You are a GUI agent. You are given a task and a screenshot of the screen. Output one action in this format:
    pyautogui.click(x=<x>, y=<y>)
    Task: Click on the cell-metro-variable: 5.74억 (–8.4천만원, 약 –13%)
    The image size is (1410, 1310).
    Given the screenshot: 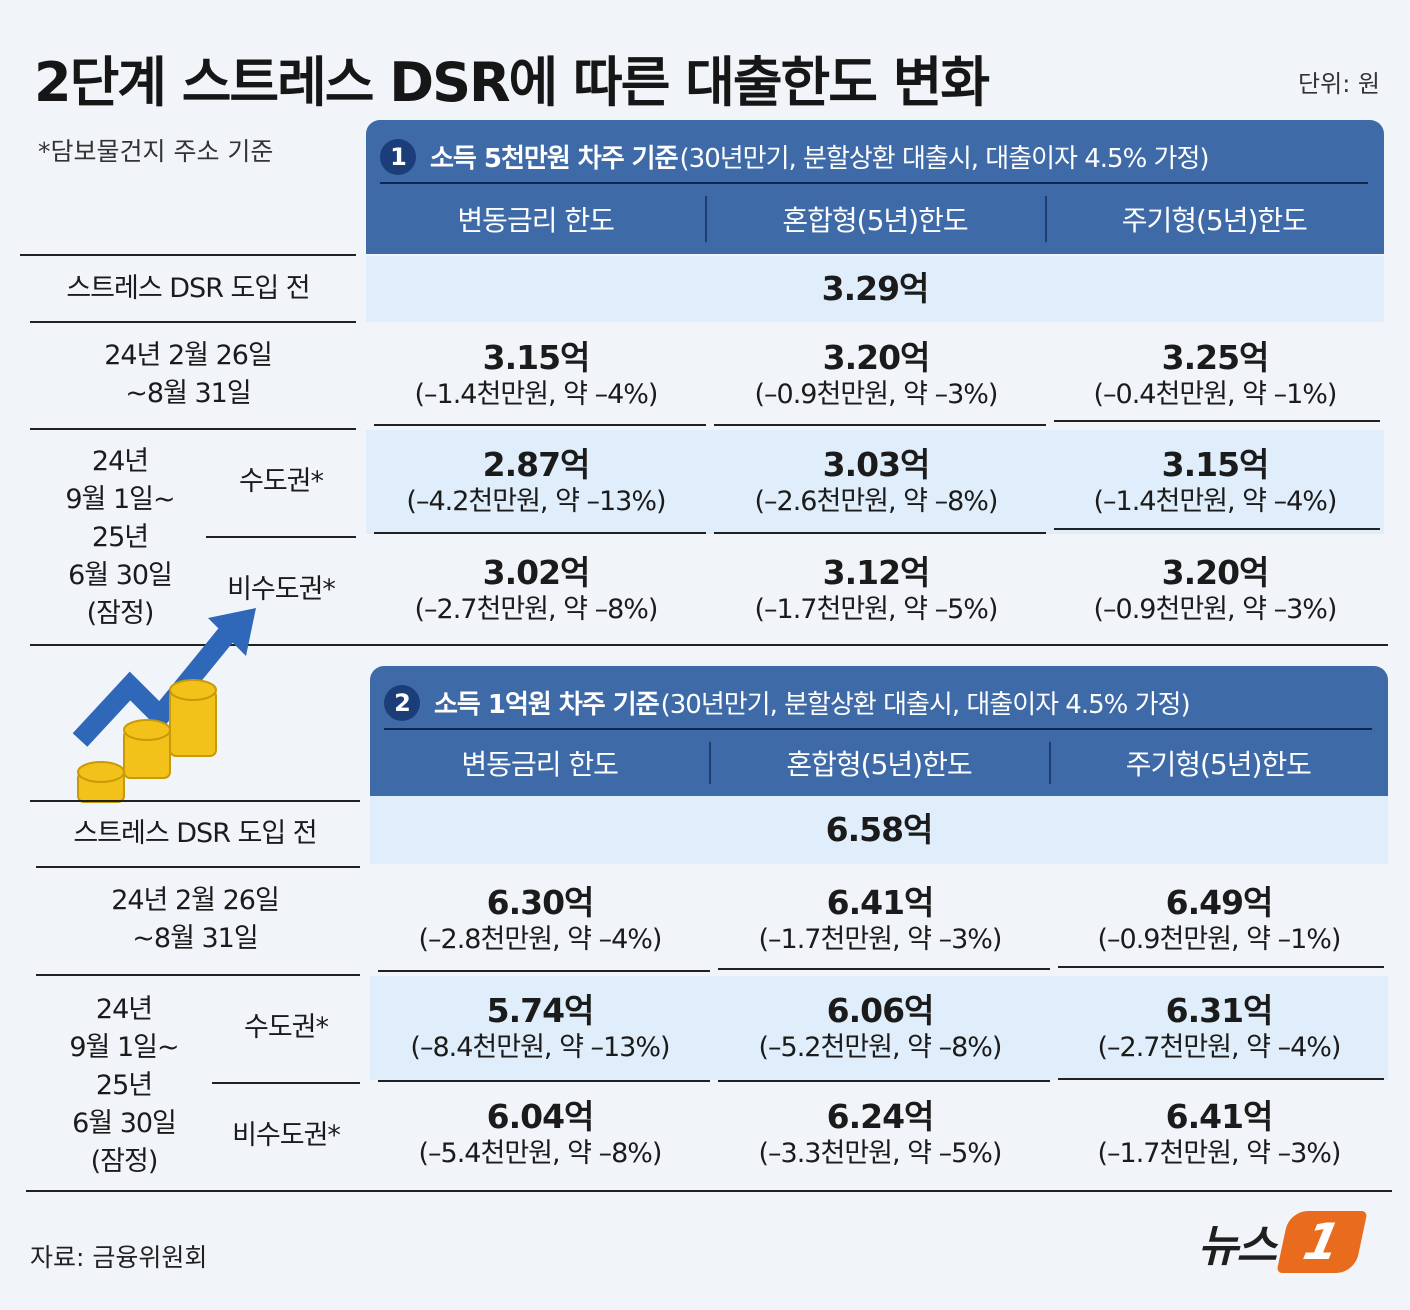 What is the action you would take?
    pyautogui.click(x=540, y=1028)
    